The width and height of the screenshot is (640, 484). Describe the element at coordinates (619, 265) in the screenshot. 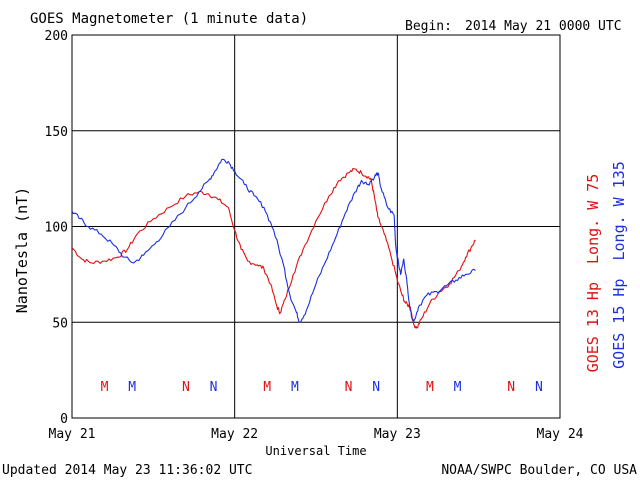

I see `legend-goes15: GOES 15 Hp Long. W 135` at that location.